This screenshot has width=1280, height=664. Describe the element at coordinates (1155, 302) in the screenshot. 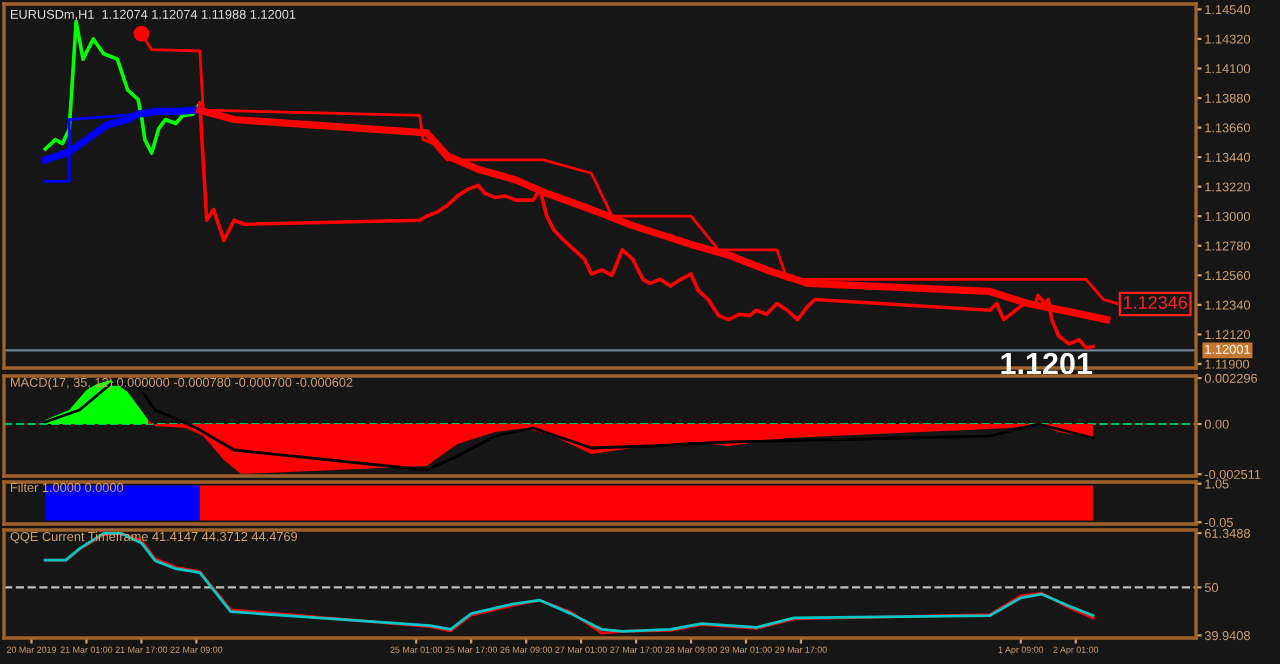

I see `annotation: 1.12346` at that location.